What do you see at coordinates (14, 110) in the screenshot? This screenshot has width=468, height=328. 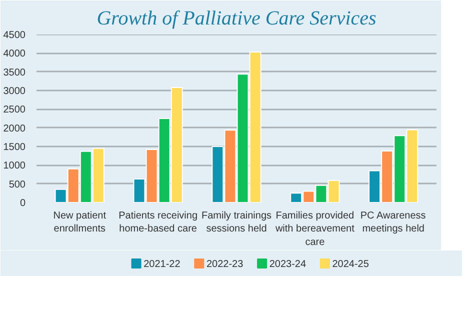 I see `y-tick-label: 2500` at bounding box center [14, 110].